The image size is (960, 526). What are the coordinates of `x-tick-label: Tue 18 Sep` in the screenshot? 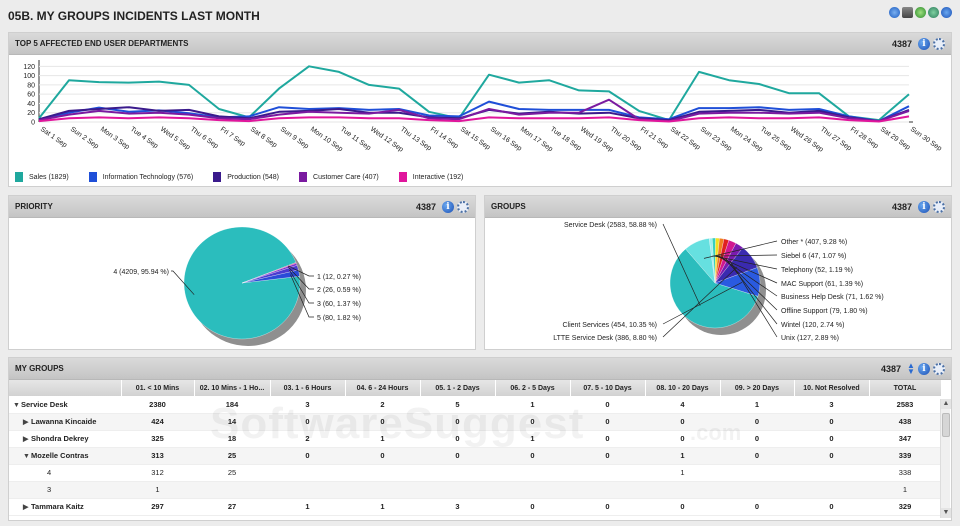 It's located at (566, 139).